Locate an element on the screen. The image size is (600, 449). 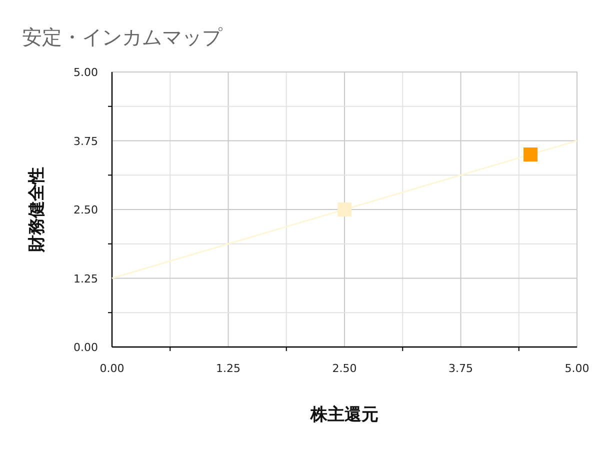
x-tick-label: 2.50 is located at coordinates (344, 368).